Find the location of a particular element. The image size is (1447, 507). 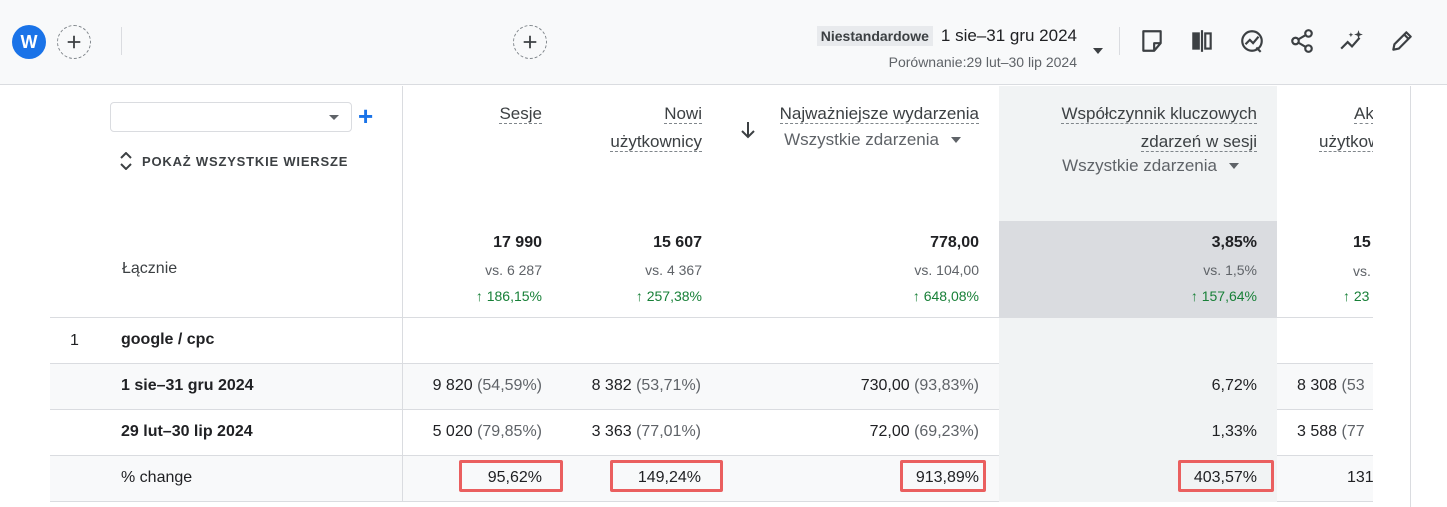

table-cell: 403,57% is located at coordinates (1225, 477).